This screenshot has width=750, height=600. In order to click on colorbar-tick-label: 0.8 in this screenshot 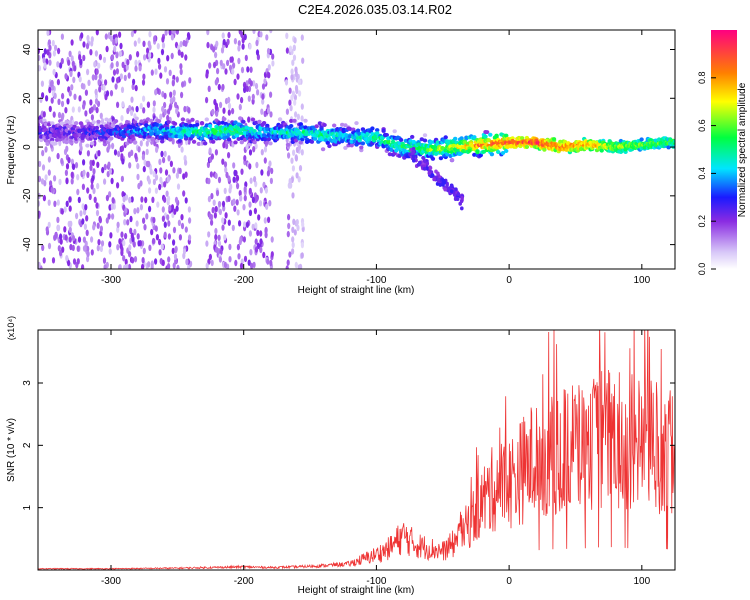, I will do `click(702, 78)`.